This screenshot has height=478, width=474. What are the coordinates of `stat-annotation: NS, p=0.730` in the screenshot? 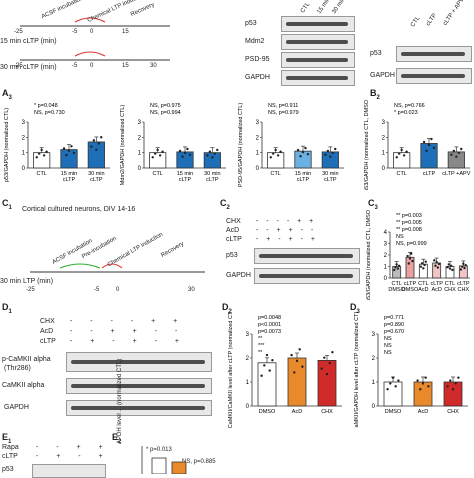 It's located at (49, 113).